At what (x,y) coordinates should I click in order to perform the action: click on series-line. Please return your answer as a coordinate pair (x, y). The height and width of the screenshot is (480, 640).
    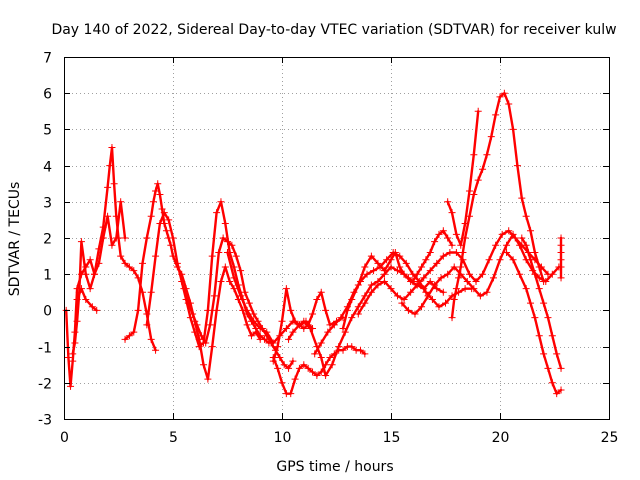
    Looking at the image, I should click on (238, 303).